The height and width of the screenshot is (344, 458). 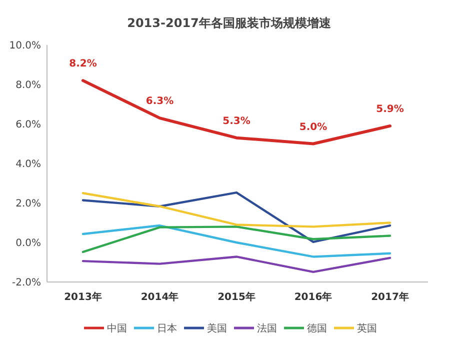 I want to click on data-label: 5.0%, so click(x=313, y=127).